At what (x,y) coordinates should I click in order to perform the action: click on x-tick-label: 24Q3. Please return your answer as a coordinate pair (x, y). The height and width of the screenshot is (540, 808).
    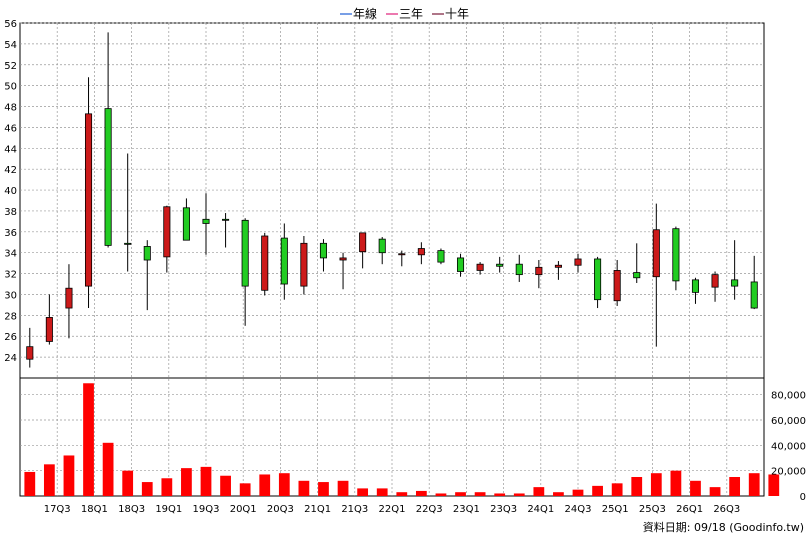
    Looking at the image, I should click on (578, 509).